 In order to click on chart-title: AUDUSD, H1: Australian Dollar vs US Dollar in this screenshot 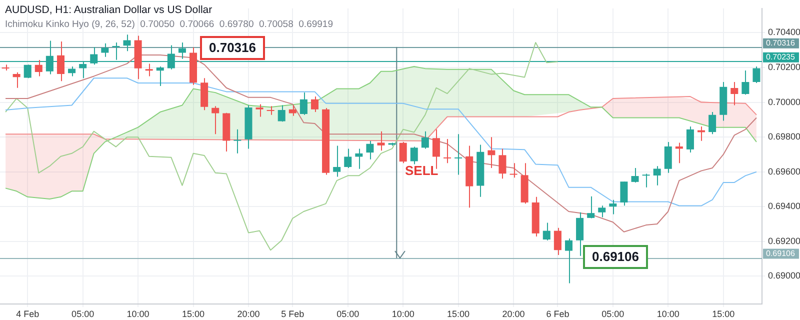, I will do `click(108, 10)`.